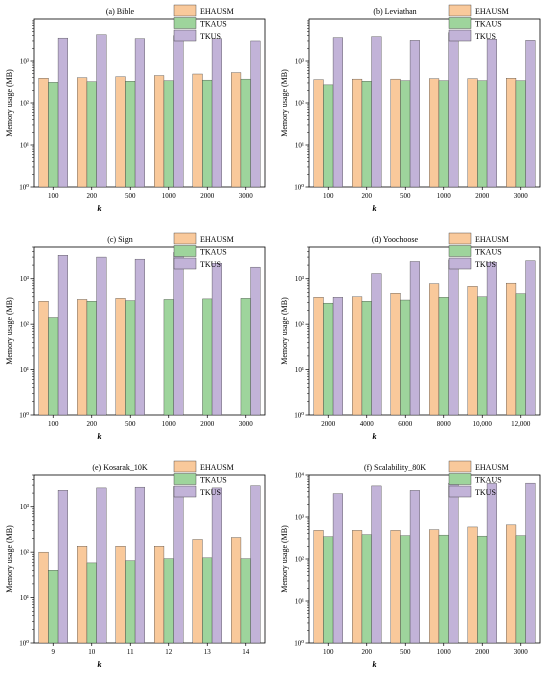 The height and width of the screenshot is (690, 550). Describe the element at coordinates (54, 652) in the screenshot. I see `x-tick-label: 9` at that location.